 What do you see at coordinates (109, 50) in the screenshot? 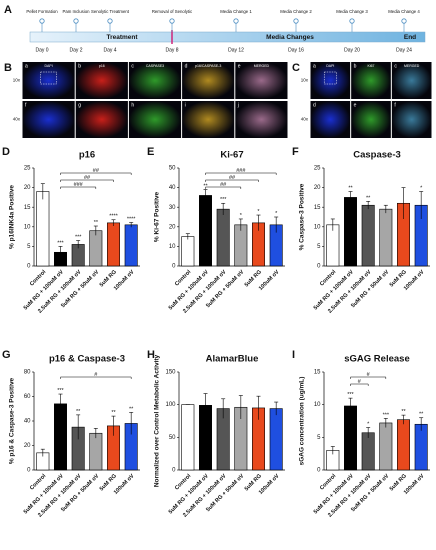
I see `day-label: Day 4` at bounding box center [109, 50].